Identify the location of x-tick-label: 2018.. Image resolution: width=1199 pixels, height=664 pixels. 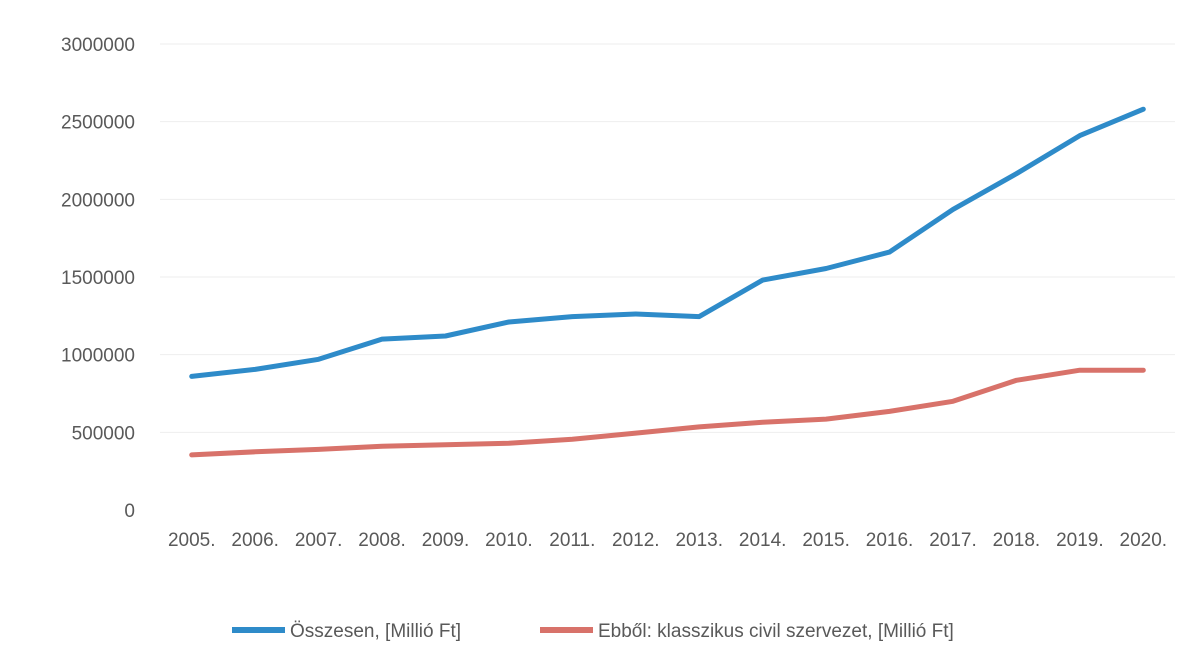
(1017, 540).